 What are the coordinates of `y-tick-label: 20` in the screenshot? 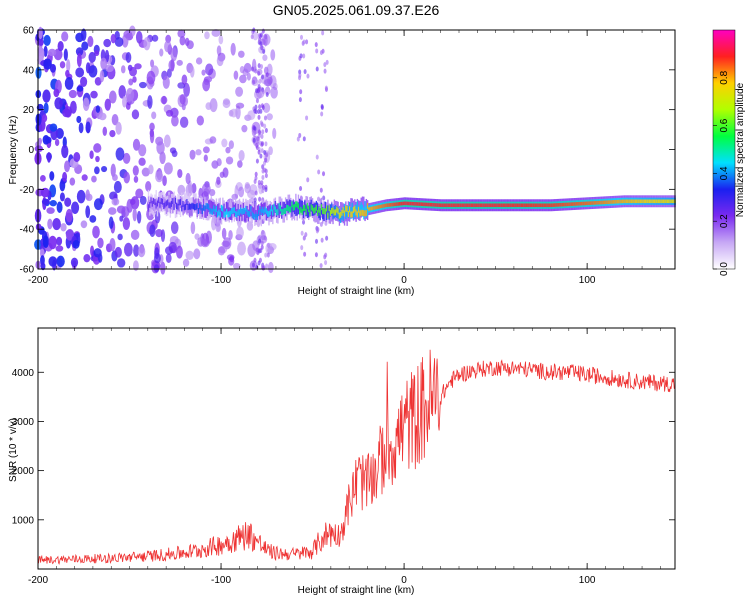 It's located at (29, 110).